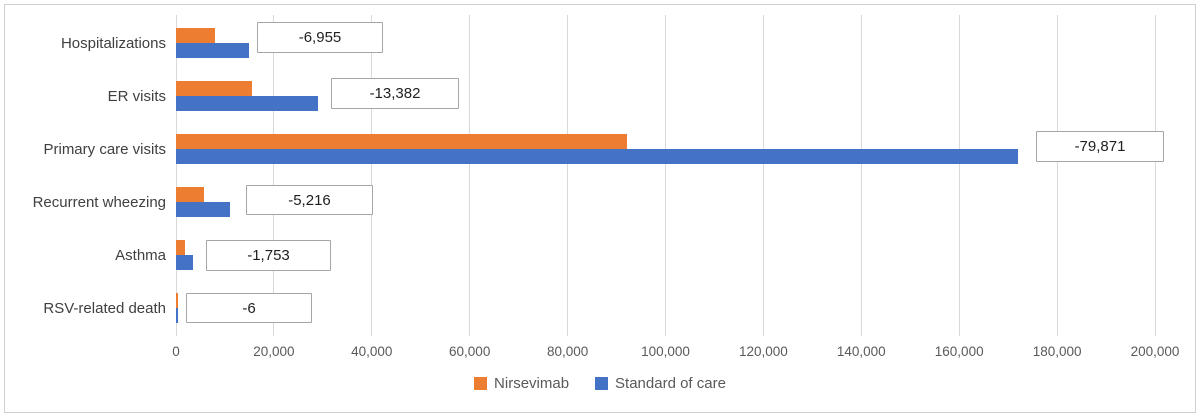 This screenshot has width=1200, height=417. I want to click on x-axis-tick-label: 200,000, so click(1155, 351).